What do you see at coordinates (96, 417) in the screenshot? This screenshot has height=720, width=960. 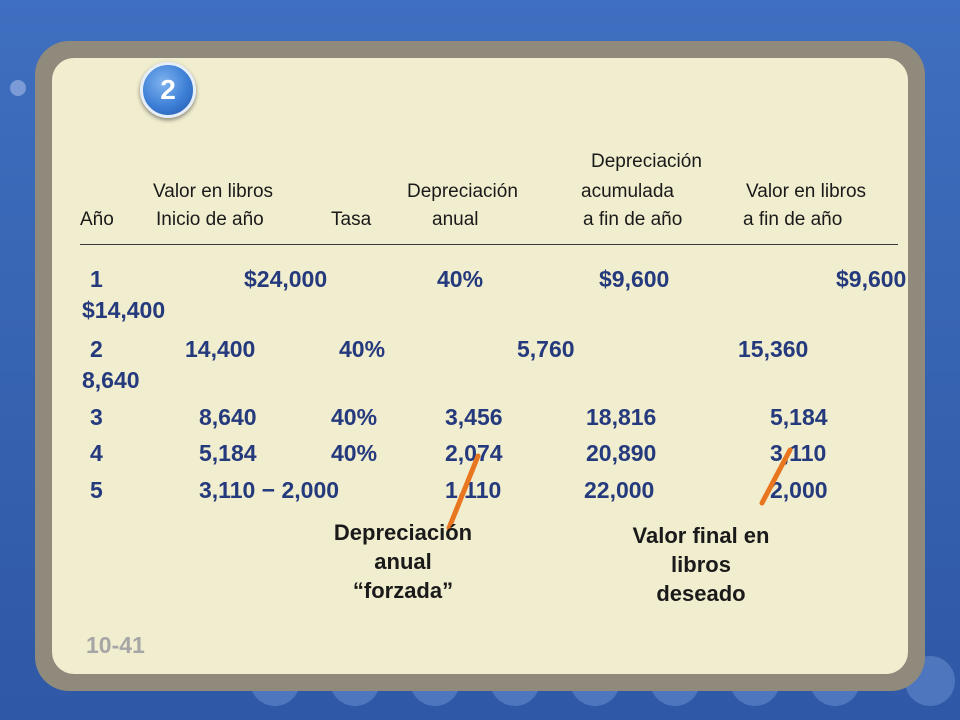 I see `row3-year: 3` at bounding box center [96, 417].